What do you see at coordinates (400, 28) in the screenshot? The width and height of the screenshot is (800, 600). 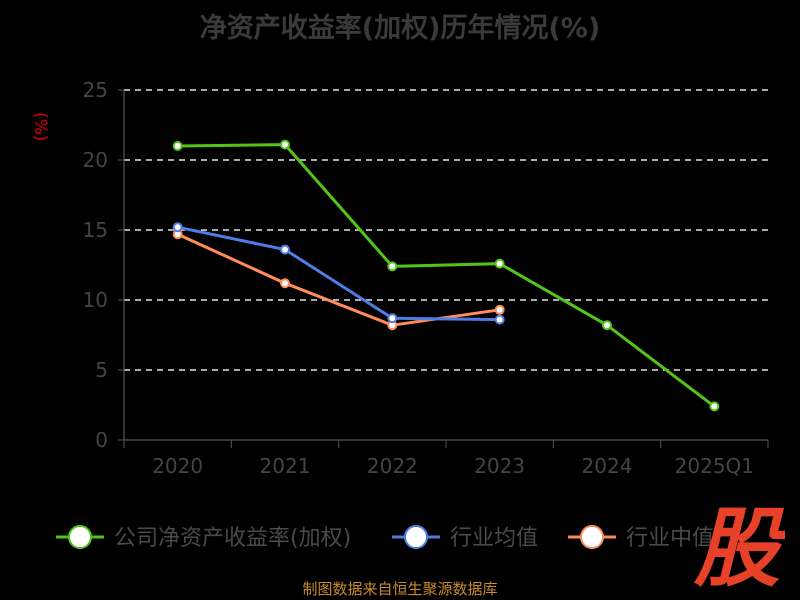 I see `chart-title: 净资产收益率(加权)历年情况(%)` at bounding box center [400, 28].